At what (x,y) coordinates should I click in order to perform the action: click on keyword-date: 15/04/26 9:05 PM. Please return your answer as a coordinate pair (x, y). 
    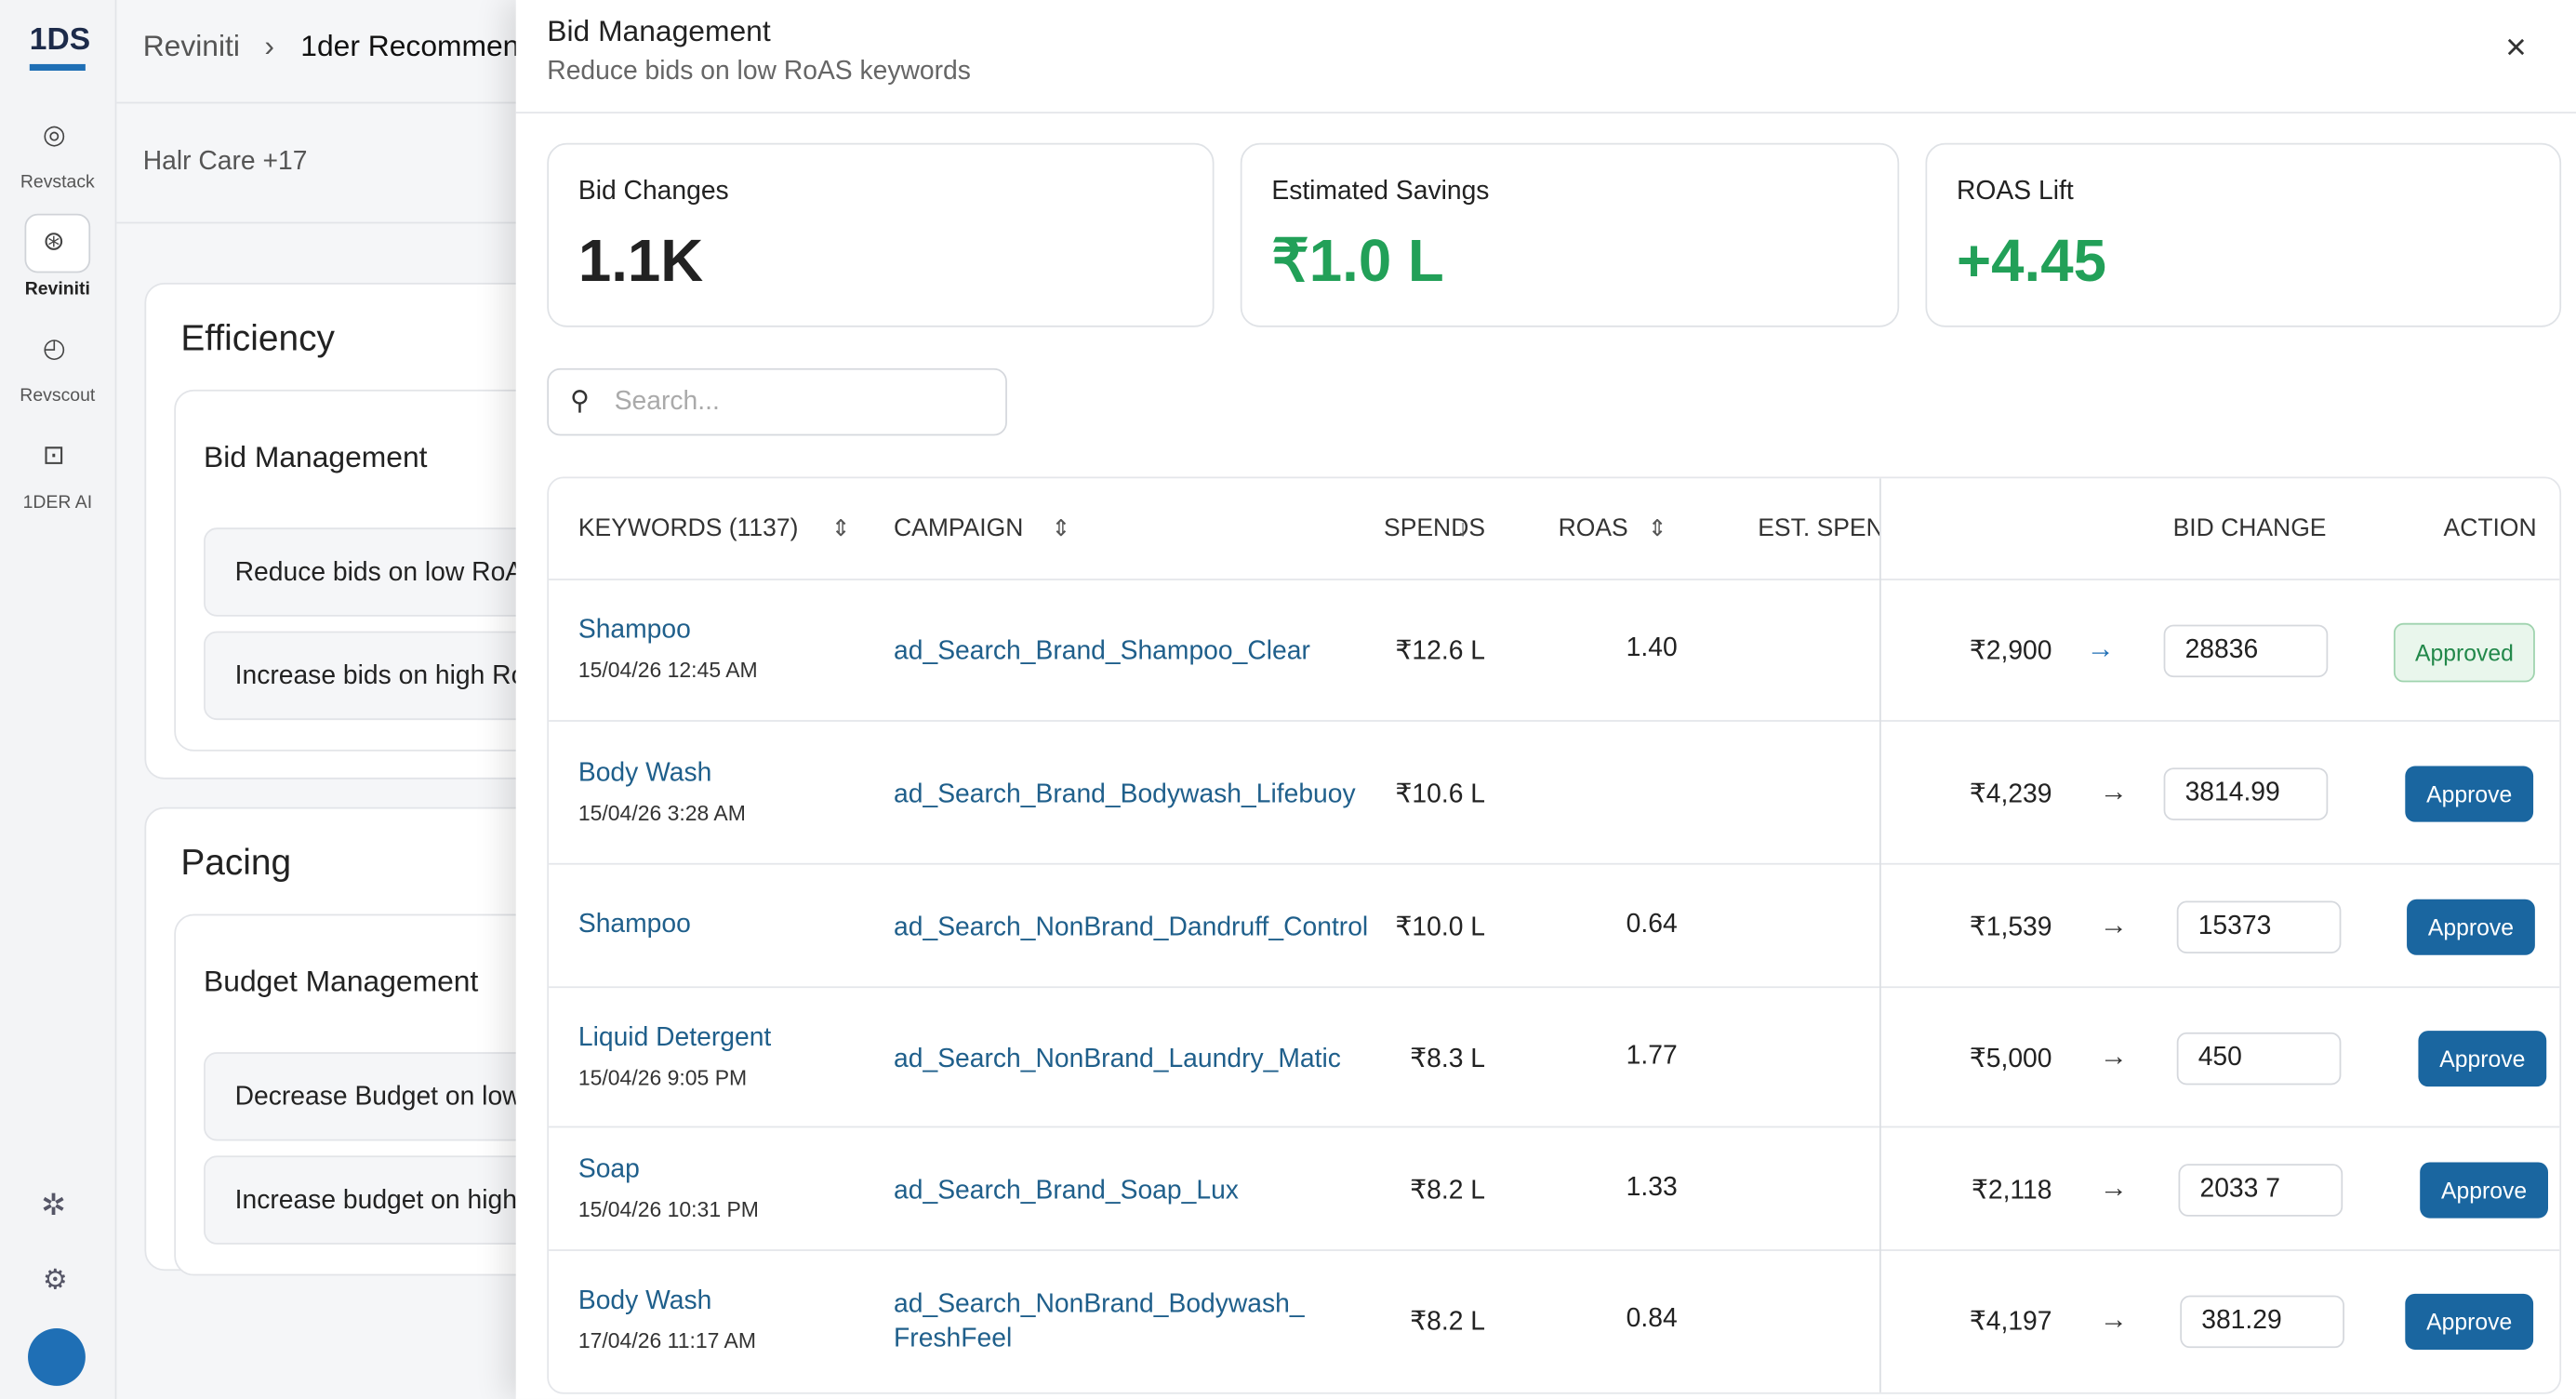
    Looking at the image, I should click on (663, 1076).